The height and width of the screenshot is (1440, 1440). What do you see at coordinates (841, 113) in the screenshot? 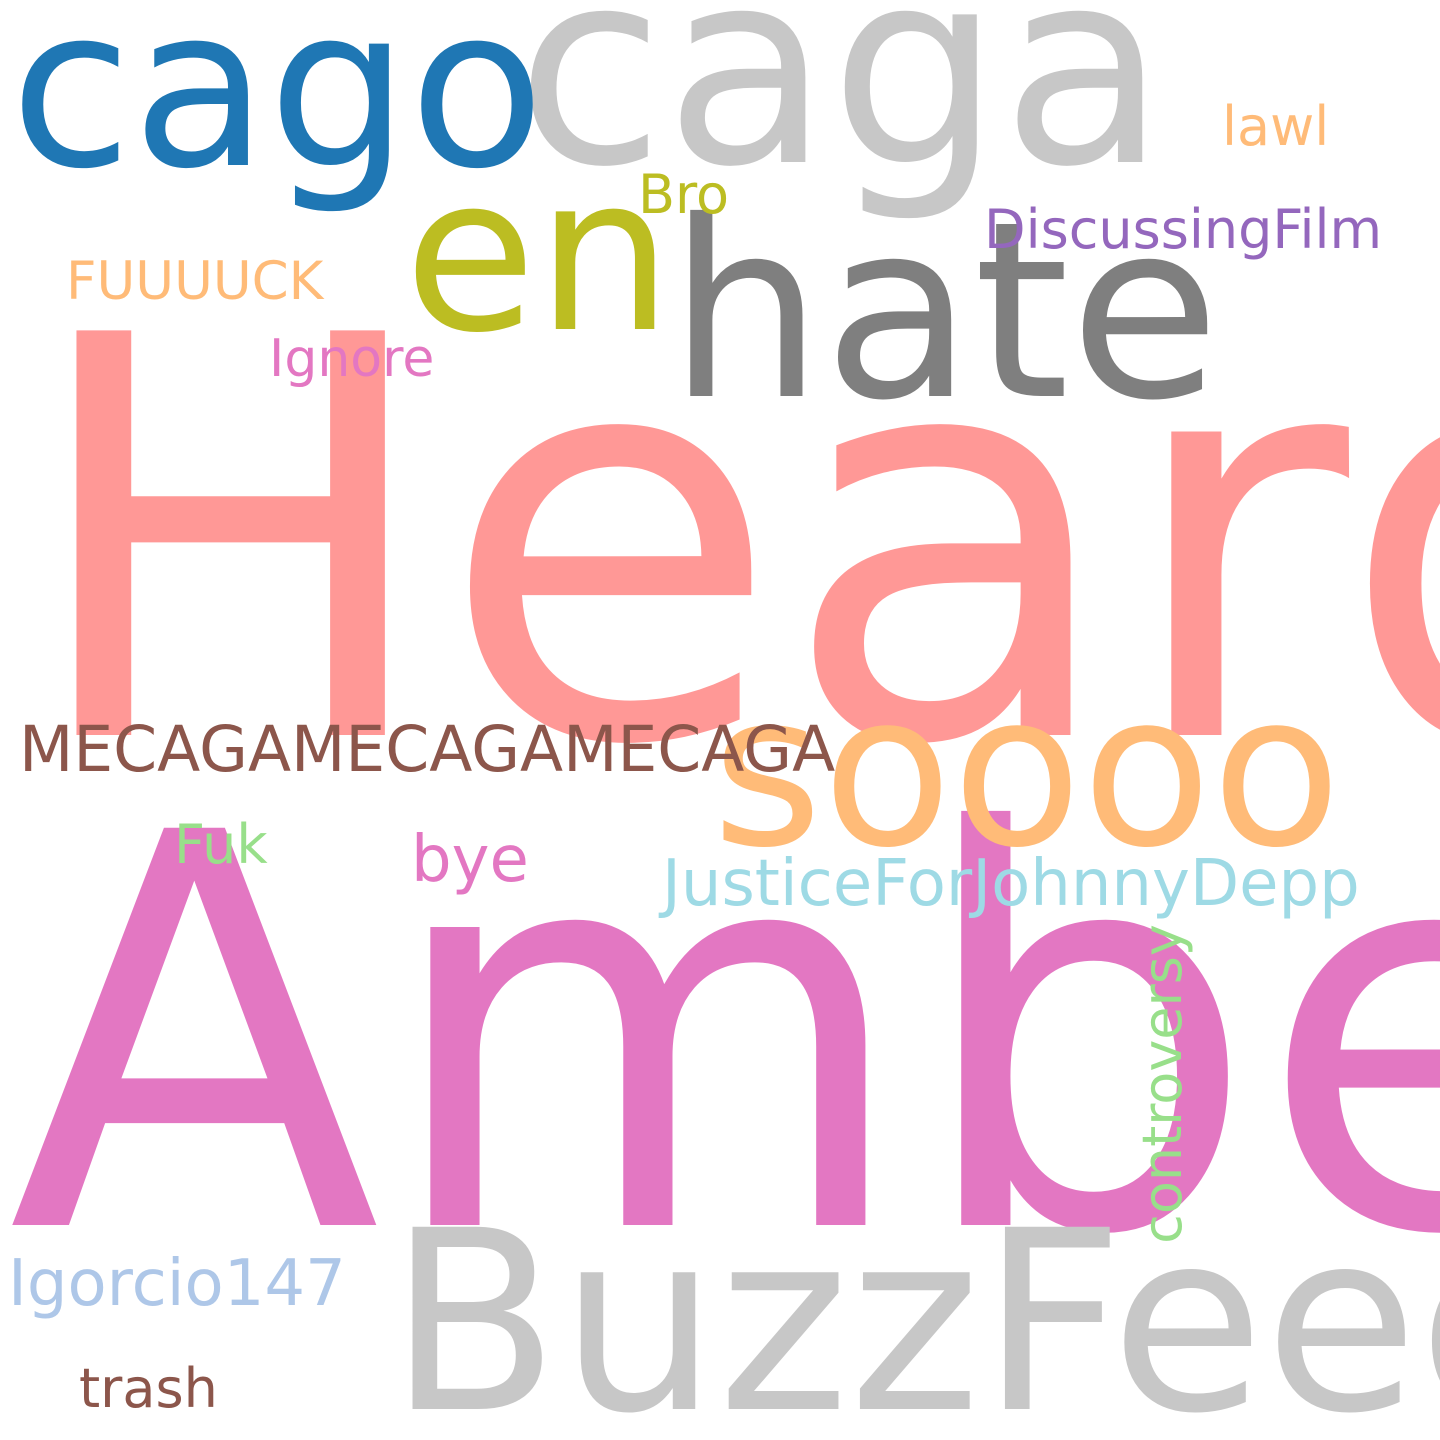
I see `word-caga: caga` at bounding box center [841, 113].